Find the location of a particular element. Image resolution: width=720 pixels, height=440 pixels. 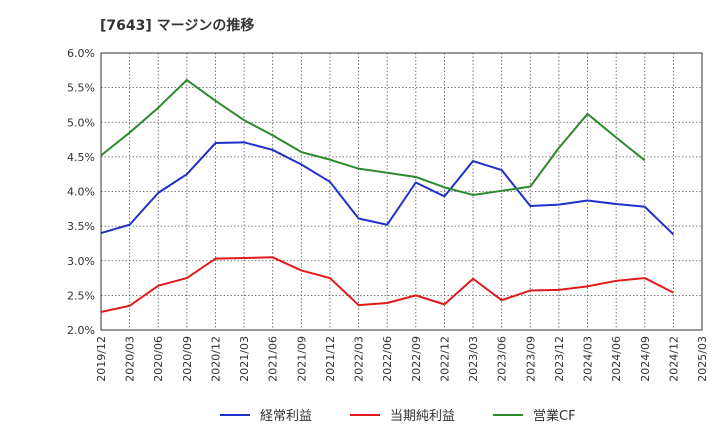

x-tick-label: 2023/12 is located at coordinates (559, 359).